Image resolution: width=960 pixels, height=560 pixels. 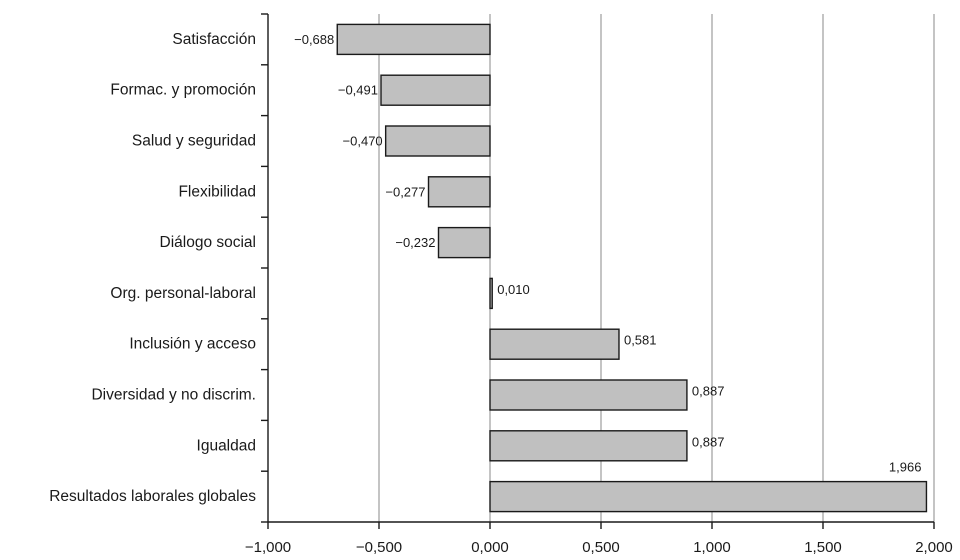 I want to click on category-label-8: Igualdad, so click(x=226, y=445).